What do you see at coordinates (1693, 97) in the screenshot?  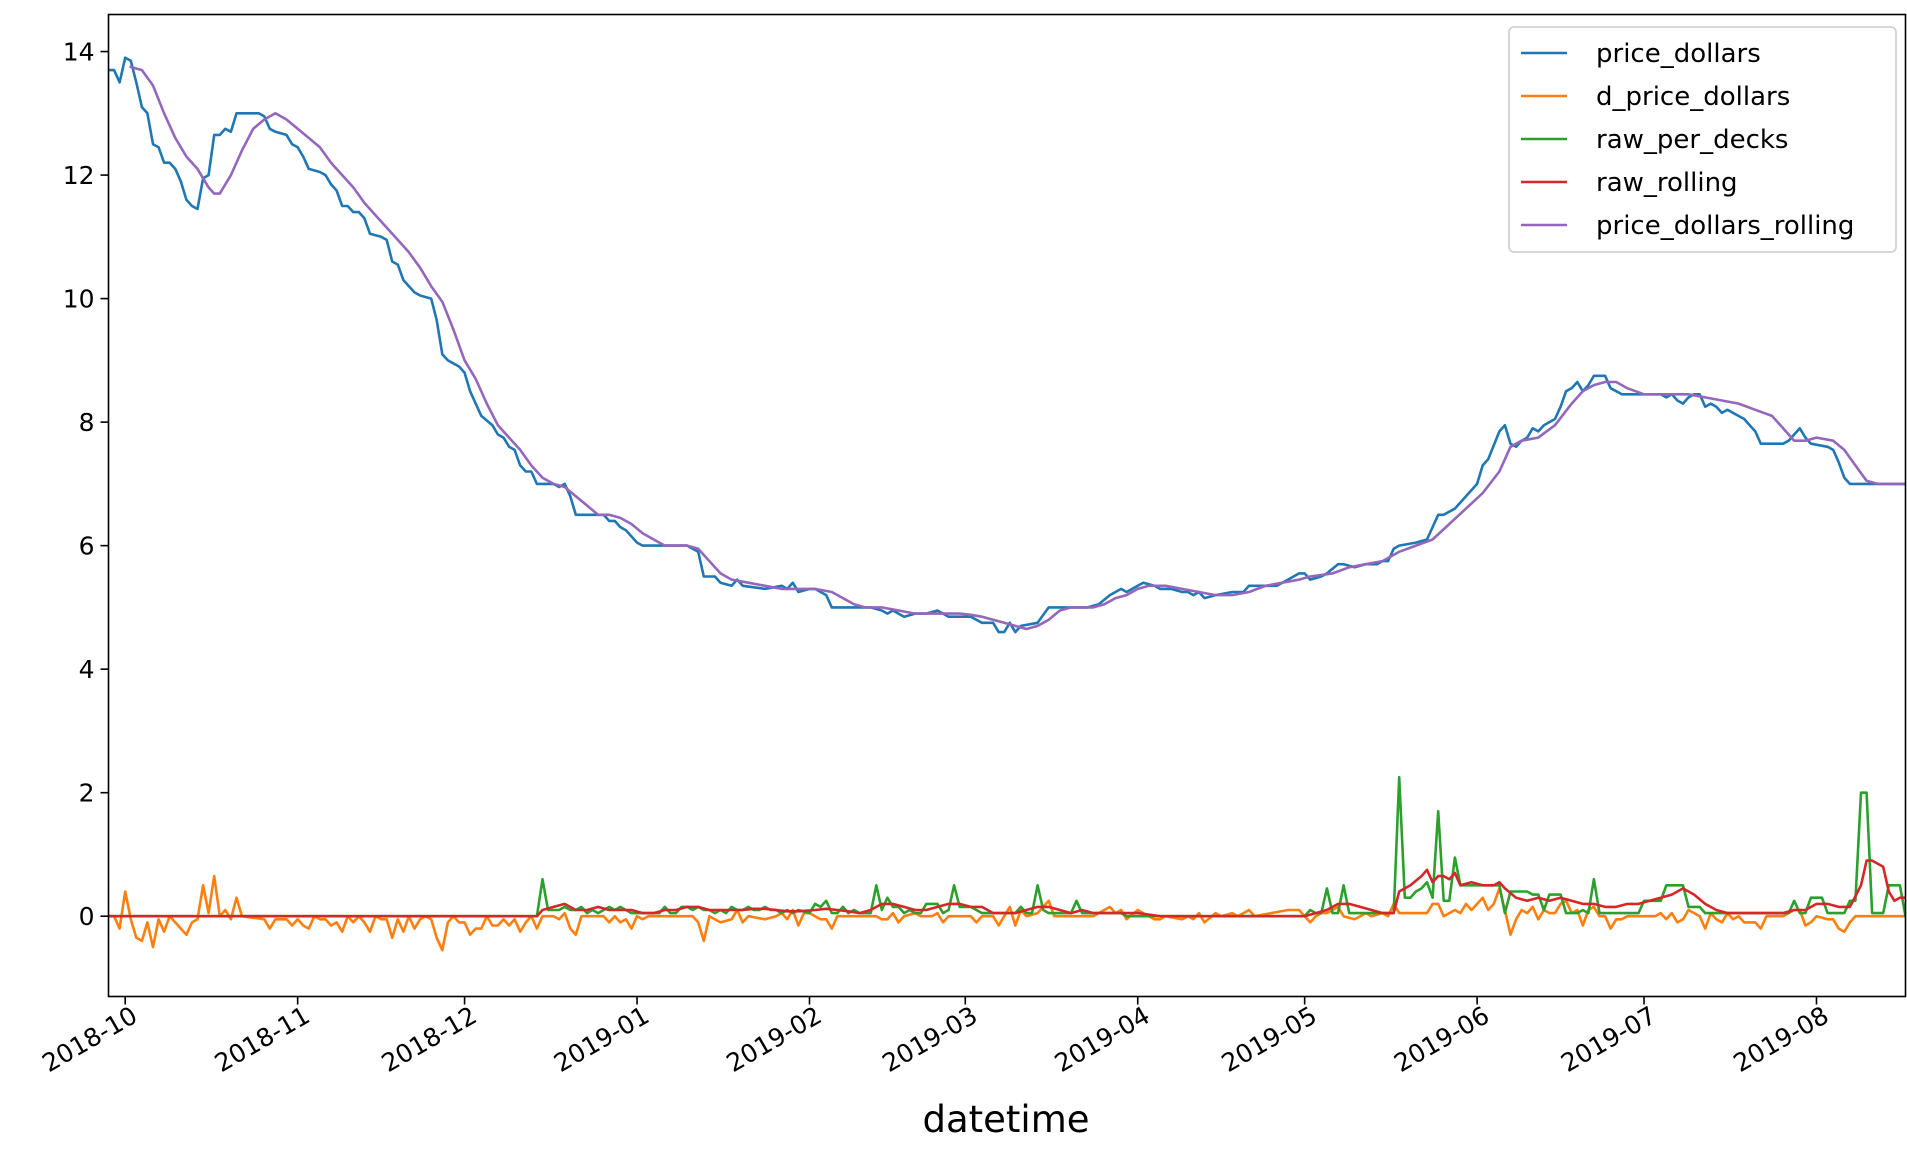 I see `legend-label: d_price_dollars` at bounding box center [1693, 97].